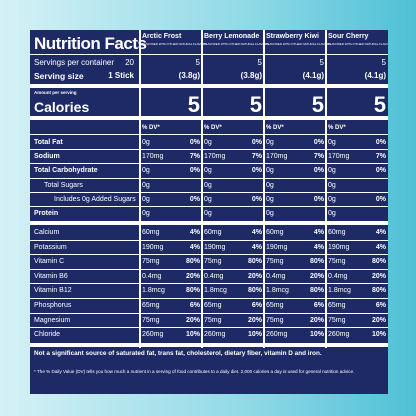 The image size is (416, 416). Describe the element at coordinates (49, 262) in the screenshot. I see `nutrient-label: Vitamin C` at that location.